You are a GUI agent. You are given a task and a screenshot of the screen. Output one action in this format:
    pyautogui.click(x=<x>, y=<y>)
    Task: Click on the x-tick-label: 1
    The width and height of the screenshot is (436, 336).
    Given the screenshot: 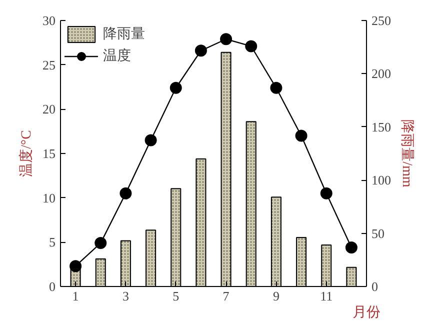 What is the action you would take?
    pyautogui.click(x=75, y=296)
    